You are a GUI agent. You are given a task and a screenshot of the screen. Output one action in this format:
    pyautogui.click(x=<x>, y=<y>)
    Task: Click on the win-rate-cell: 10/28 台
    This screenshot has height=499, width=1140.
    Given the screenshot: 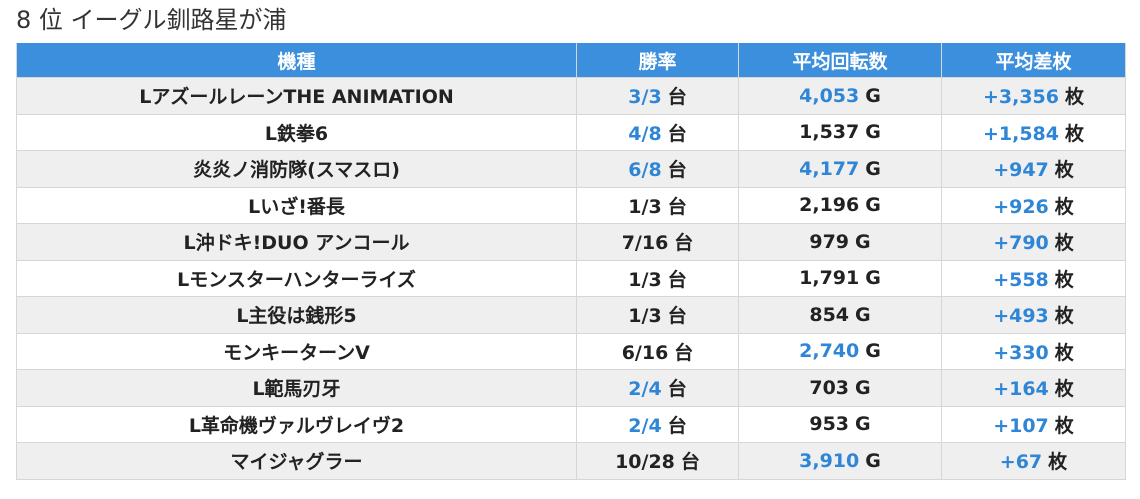 What is the action you would take?
    pyautogui.click(x=657, y=461)
    